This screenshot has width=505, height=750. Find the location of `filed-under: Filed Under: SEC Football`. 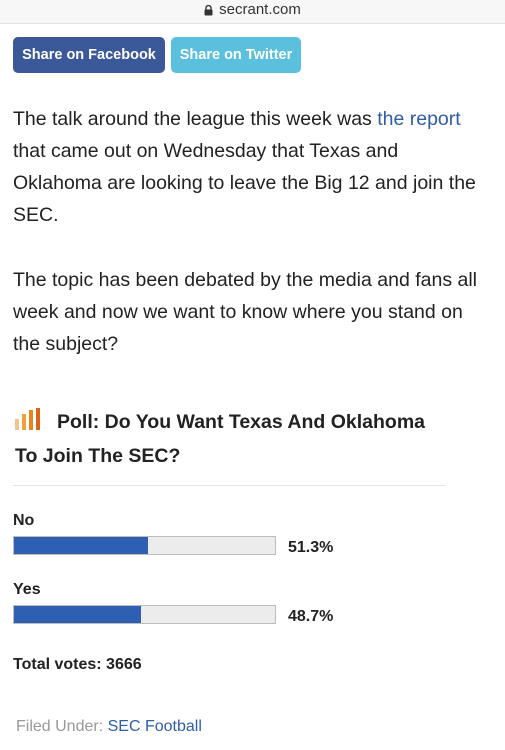

filed-under: Filed Under: SEC Football is located at coordinates (109, 727).